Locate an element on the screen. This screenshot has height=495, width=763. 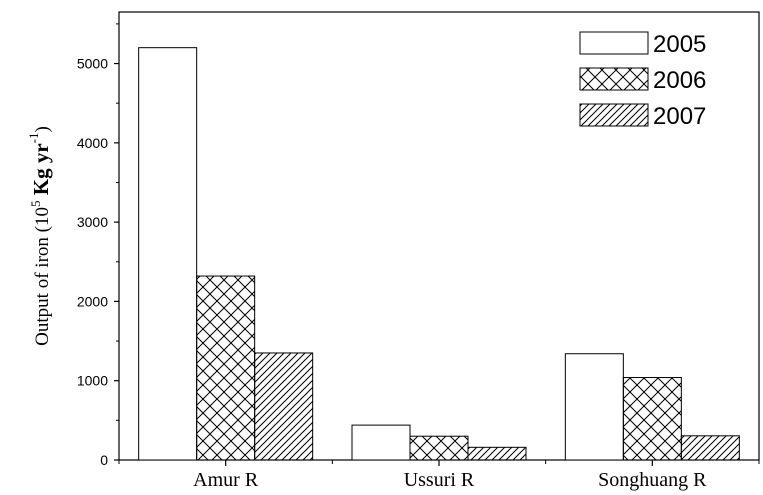
y-axis-label-prefix: Output of iron (10 is located at coordinates (42, 276).